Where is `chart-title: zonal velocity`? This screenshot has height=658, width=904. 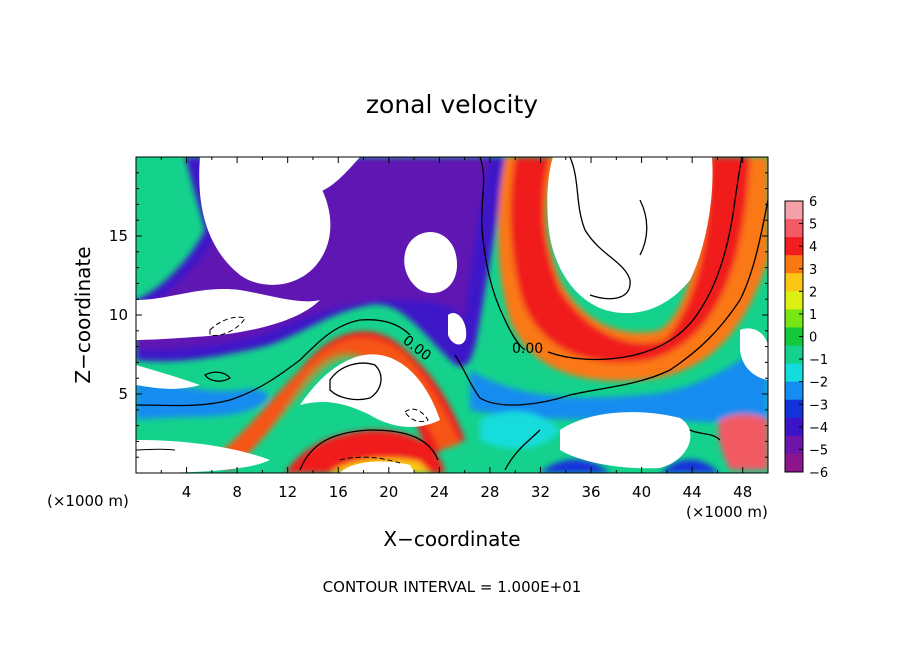
chart-title: zonal velocity is located at coordinates (452, 104).